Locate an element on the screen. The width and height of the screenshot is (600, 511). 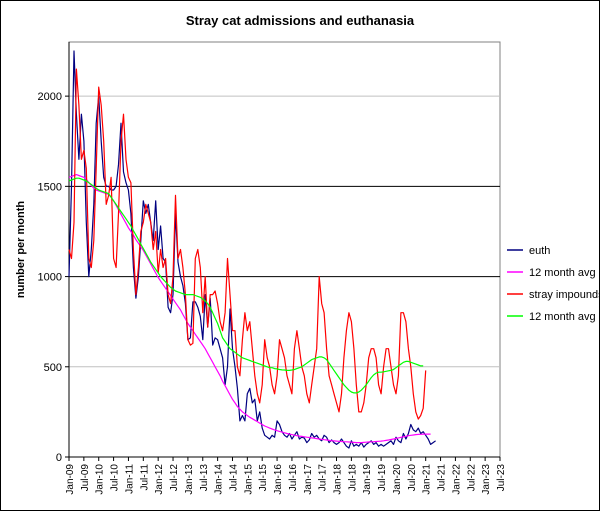
x-tick-label: Jan-13 is located at coordinates (189, 479).